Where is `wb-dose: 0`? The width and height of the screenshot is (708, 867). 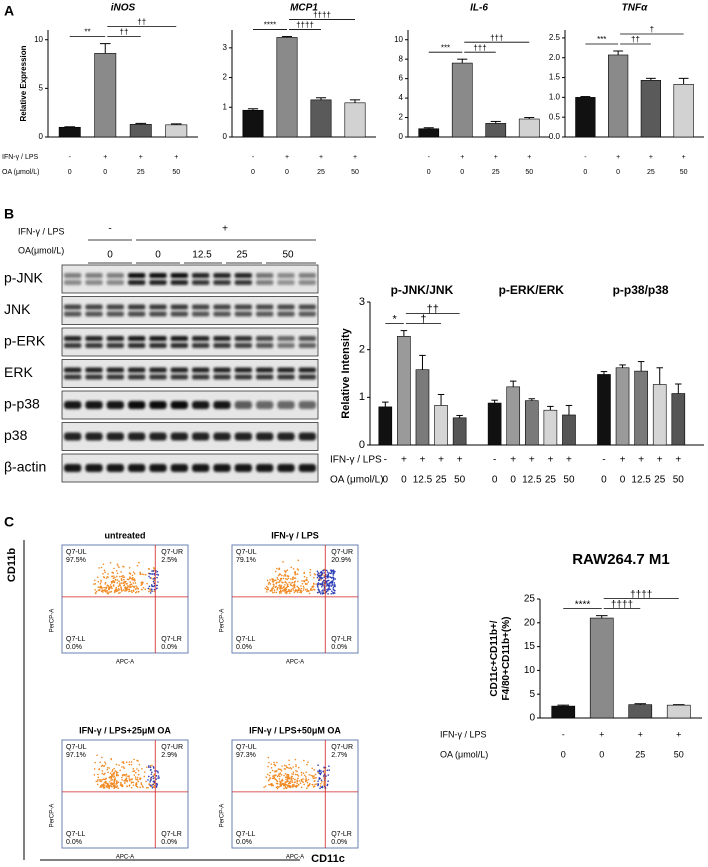 wb-dose: 0 is located at coordinates (158, 255).